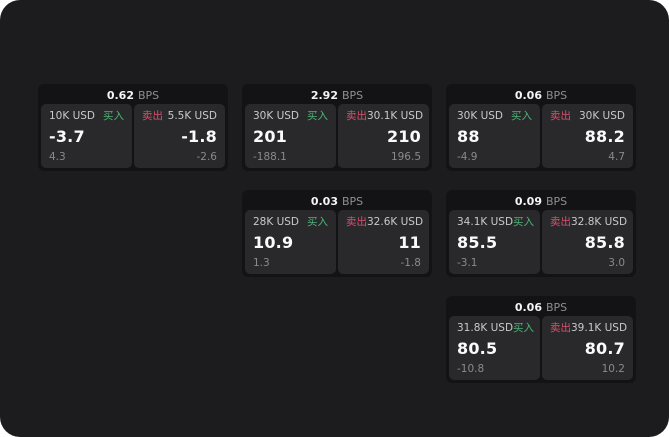 Image resolution: width=669 pixels, height=437 pixels. What do you see at coordinates (616, 156) in the screenshot?
I see `sell-change: 4.7` at bounding box center [616, 156].